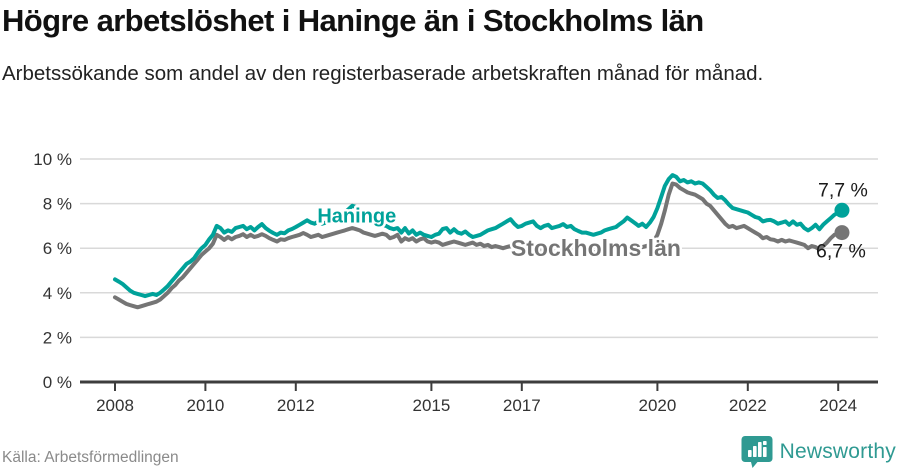 This screenshot has width=900, height=474. Describe the element at coordinates (522, 405) in the screenshot. I see `x-axis-tick-label: 2017` at that location.